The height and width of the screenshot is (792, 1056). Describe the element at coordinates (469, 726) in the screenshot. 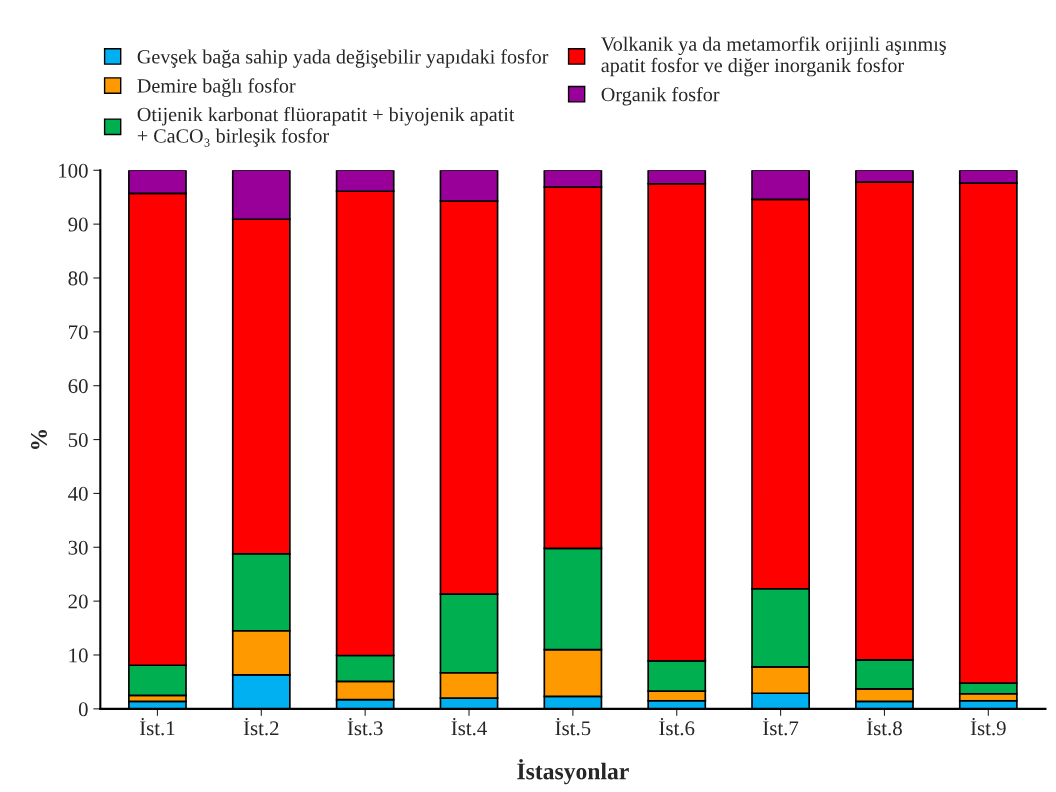

I see `x-tick-label: İst.4` at that location.